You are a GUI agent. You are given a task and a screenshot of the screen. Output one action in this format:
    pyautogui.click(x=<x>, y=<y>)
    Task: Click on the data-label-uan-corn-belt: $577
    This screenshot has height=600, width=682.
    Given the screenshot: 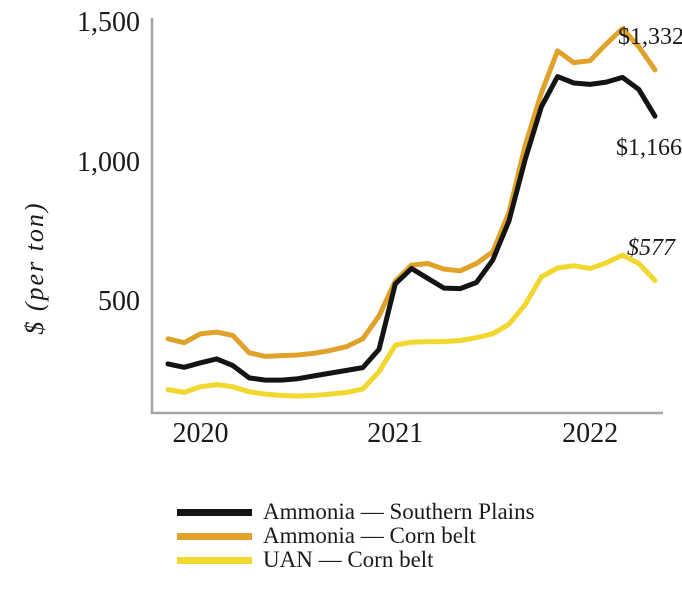 What is the action you would take?
    pyautogui.click(x=651, y=248)
    